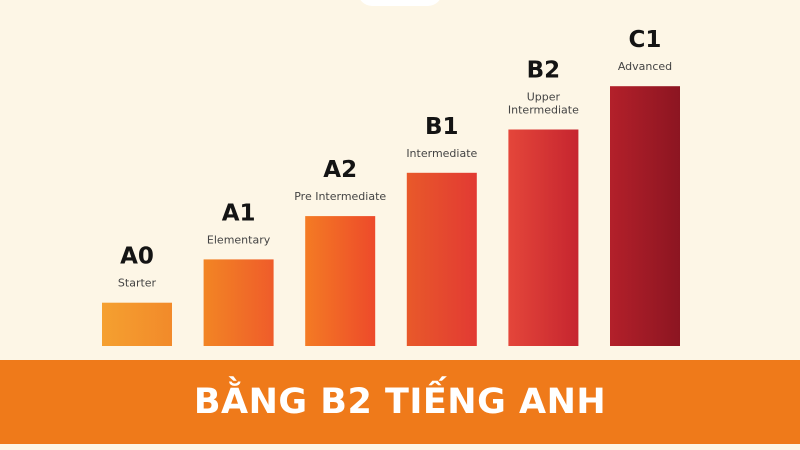  What do you see at coordinates (137, 257) in the screenshot?
I see `level-code-a0: A0` at bounding box center [137, 257].